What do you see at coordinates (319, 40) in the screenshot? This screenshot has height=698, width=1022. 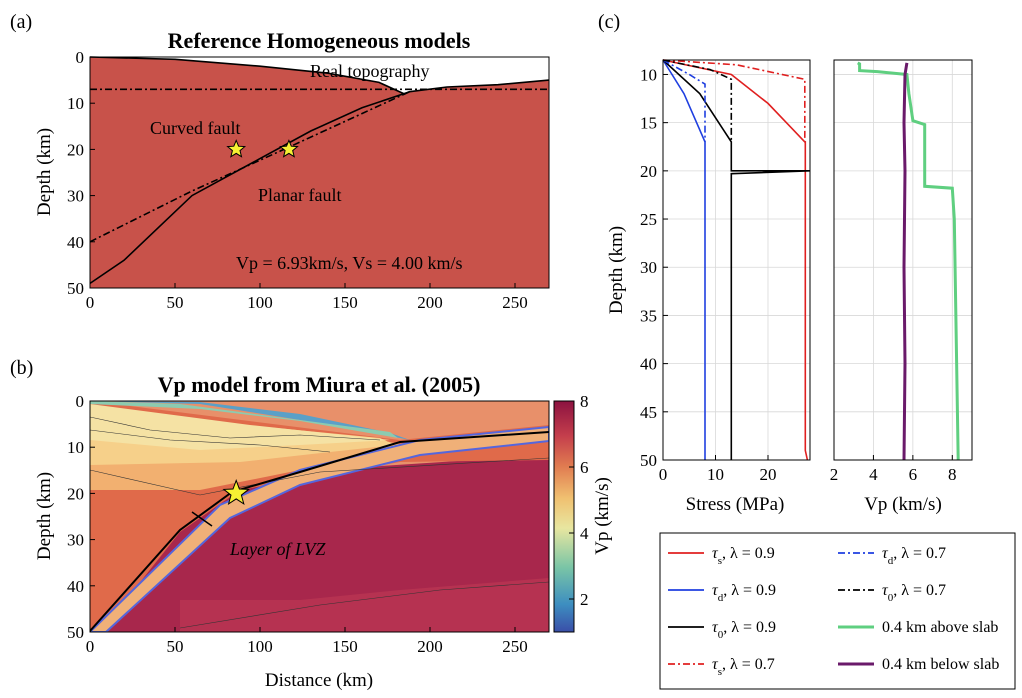 I see `panel-a-title: Reference Homogeneous models` at bounding box center [319, 40].